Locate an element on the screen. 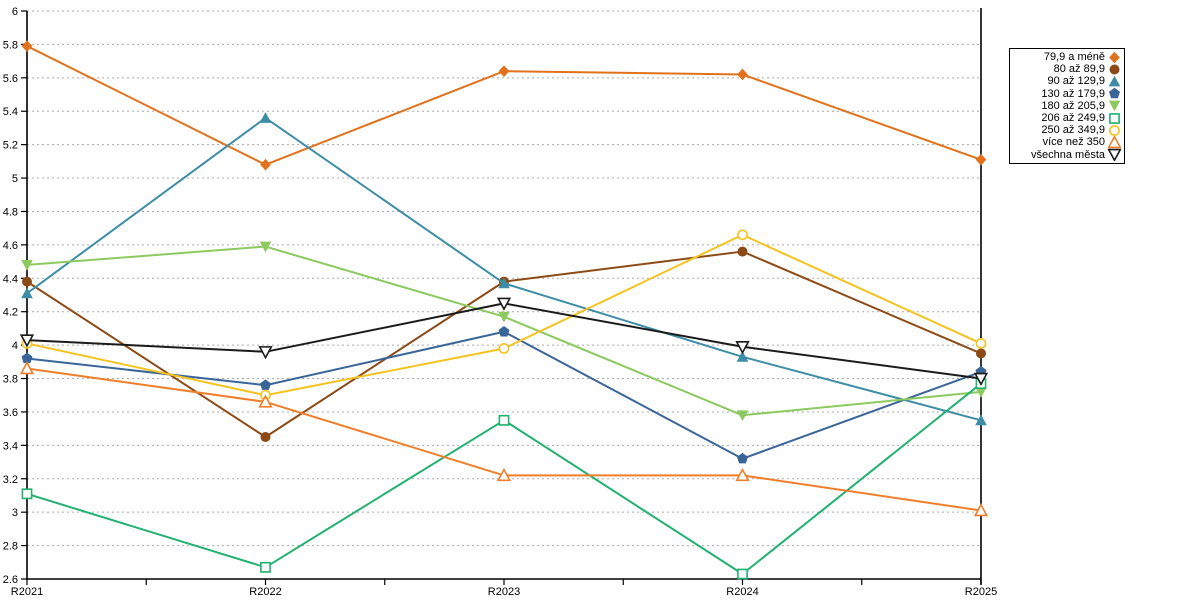 The height and width of the screenshot is (605, 1200). x-tick-label: R2022 is located at coordinates (265, 592).